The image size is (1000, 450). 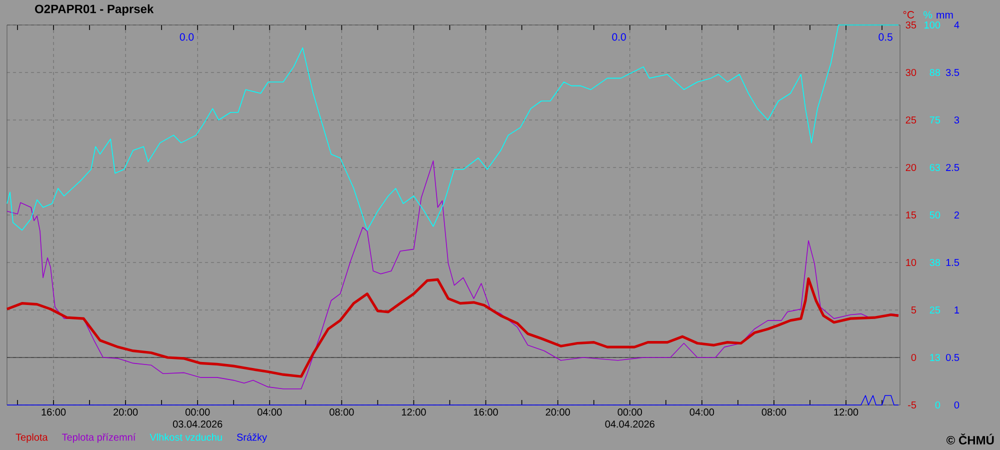 I want to click on y-tick-label: -5, so click(x=912, y=405).